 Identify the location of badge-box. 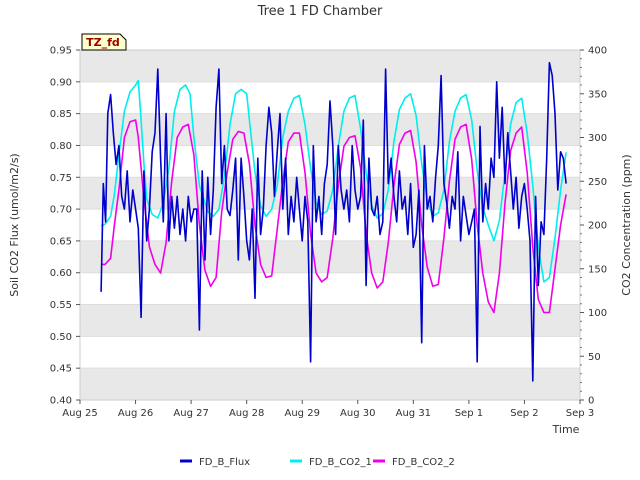
(104, 42).